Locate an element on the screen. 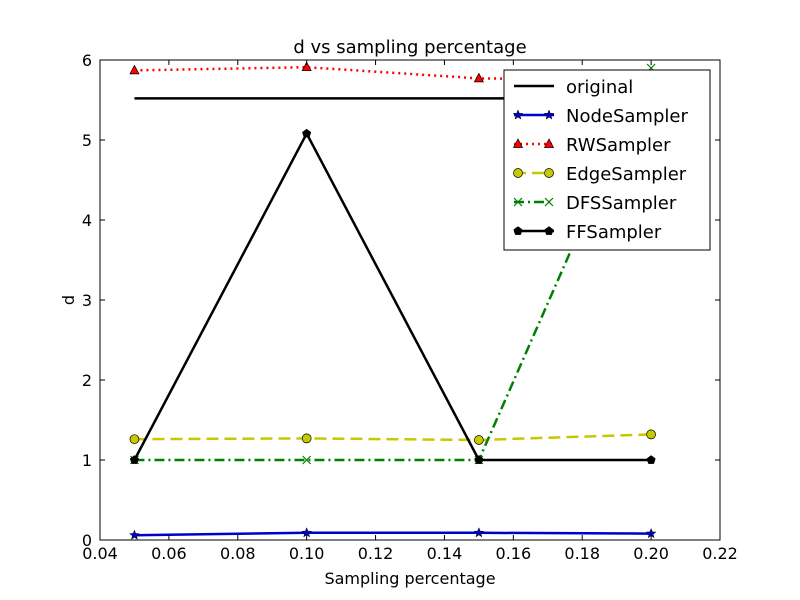  x-tick-label: 0.12 is located at coordinates (376, 553).